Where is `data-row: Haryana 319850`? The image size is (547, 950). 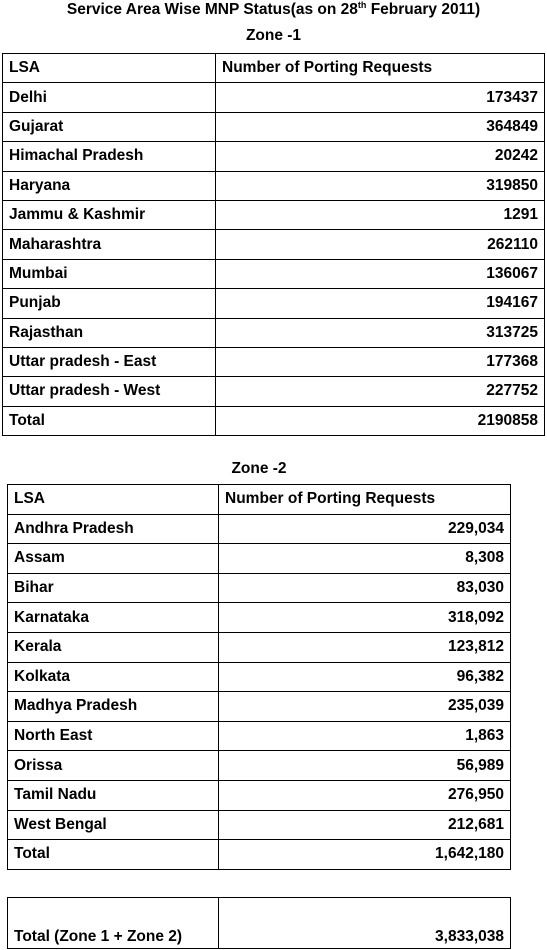 data-row: Haryana 319850 is located at coordinates (273, 185).